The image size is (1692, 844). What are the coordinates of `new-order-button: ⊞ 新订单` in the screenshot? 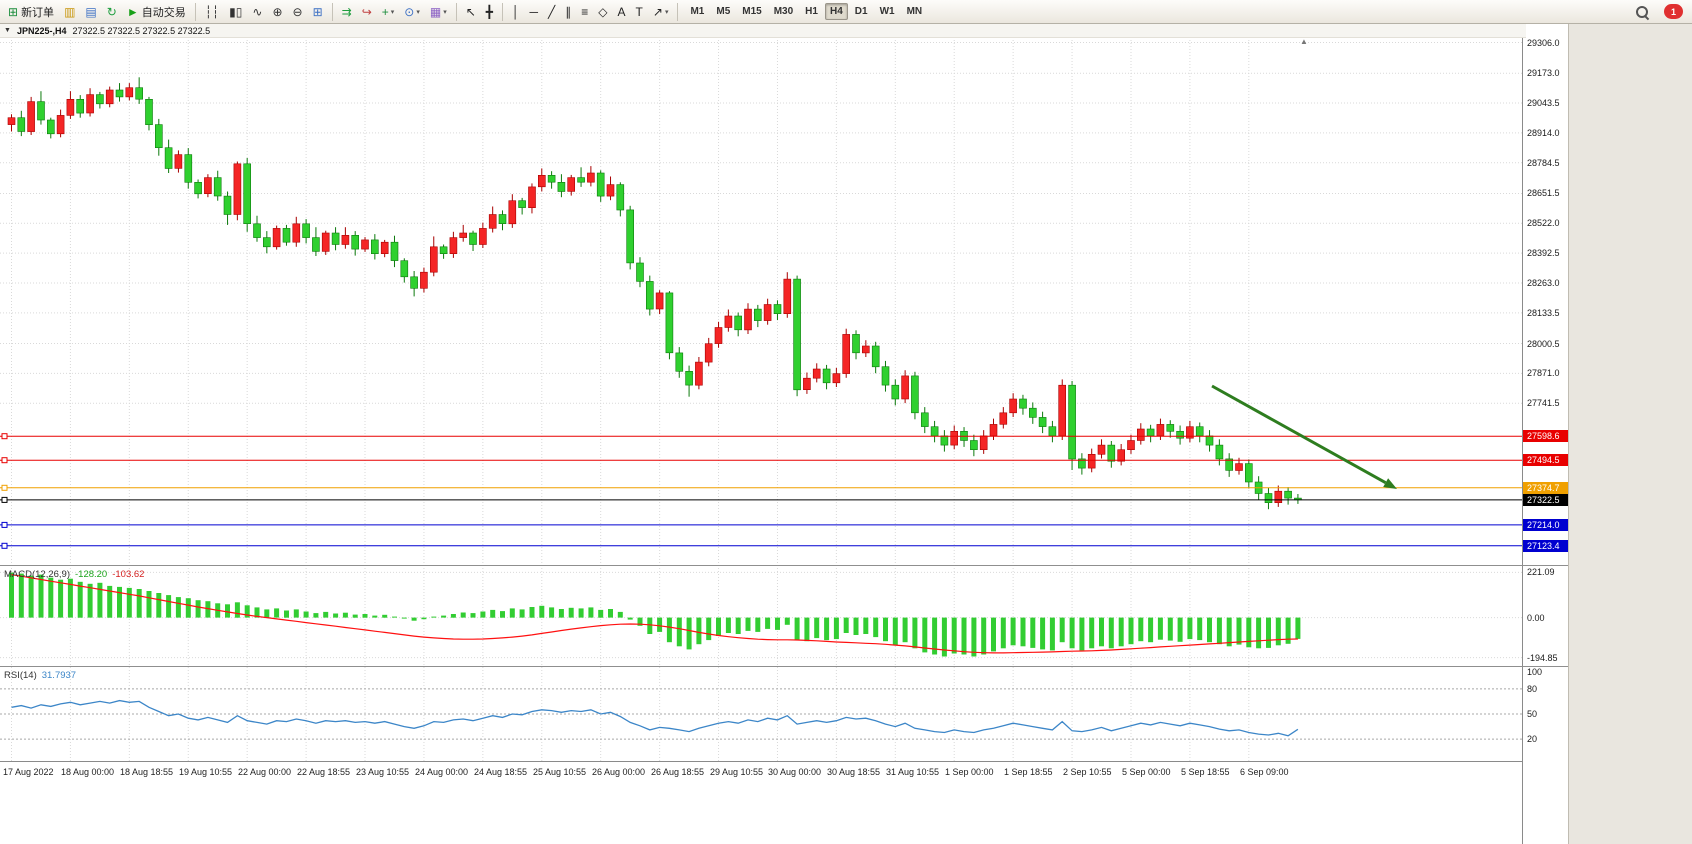 It's located at (31, 12).